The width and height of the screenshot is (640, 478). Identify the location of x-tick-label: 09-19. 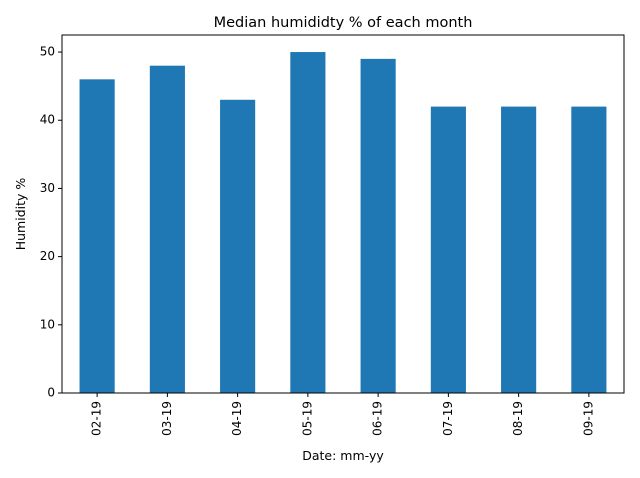
(588, 418).